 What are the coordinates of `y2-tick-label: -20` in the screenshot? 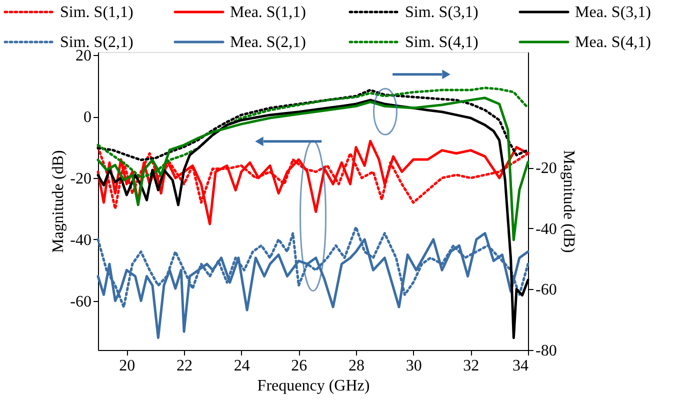 It's located at (546, 169).